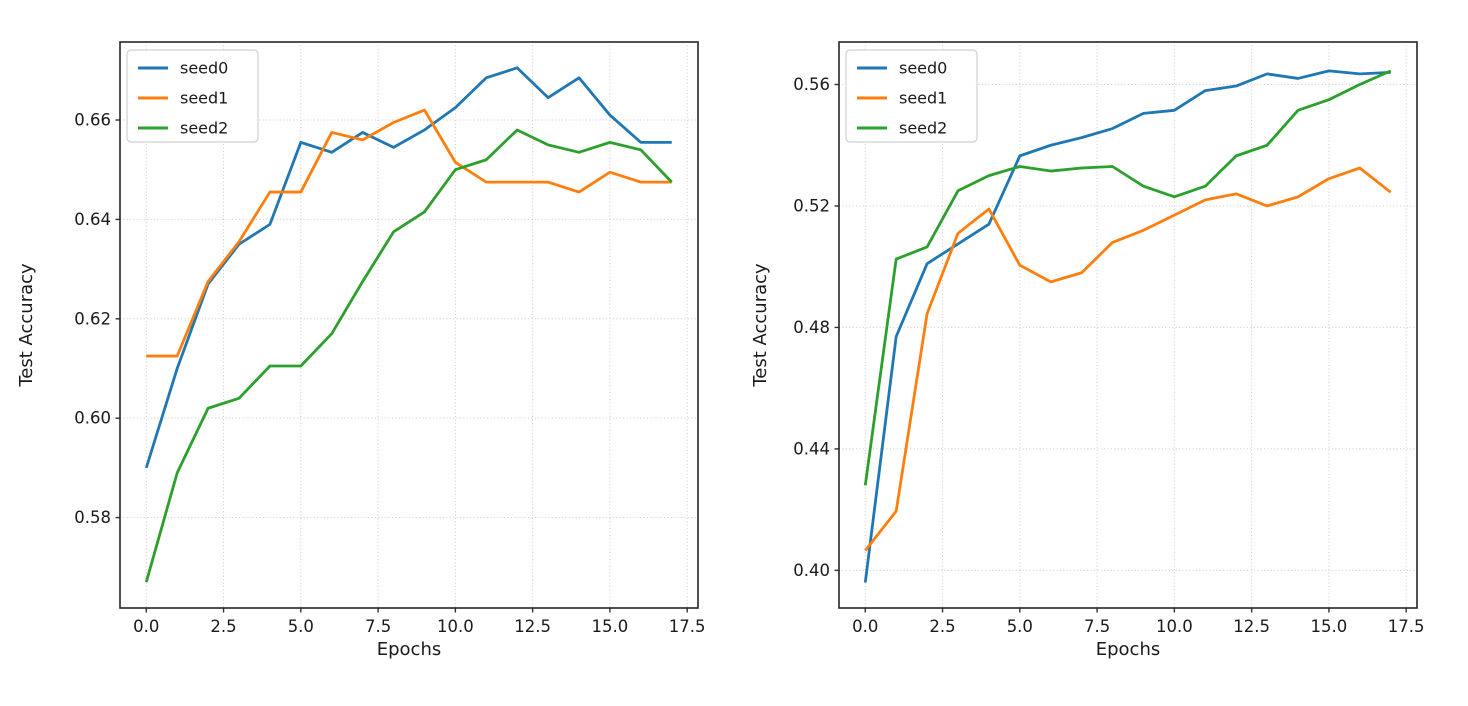  I want to click on series-line-seed1, so click(409, 233).